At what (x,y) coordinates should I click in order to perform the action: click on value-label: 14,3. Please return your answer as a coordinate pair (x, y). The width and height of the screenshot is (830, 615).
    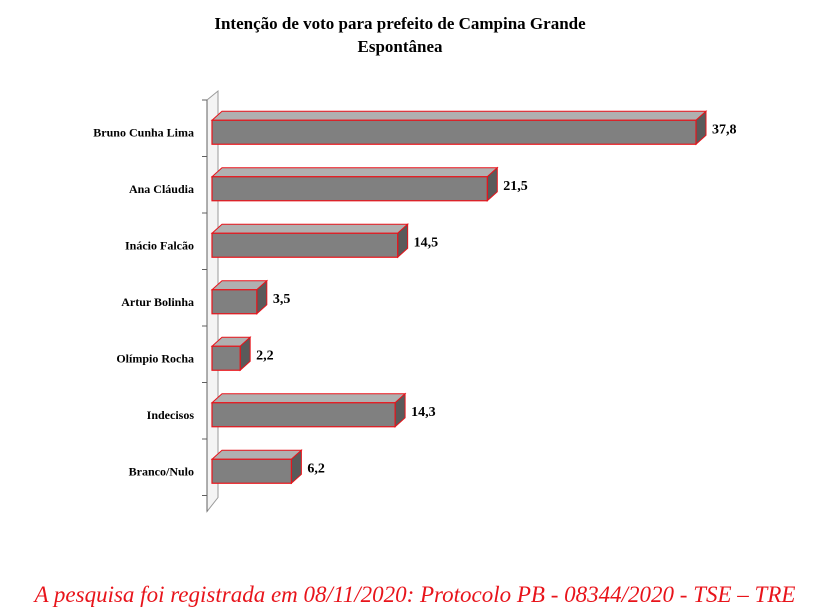
    Looking at the image, I should click on (423, 412).